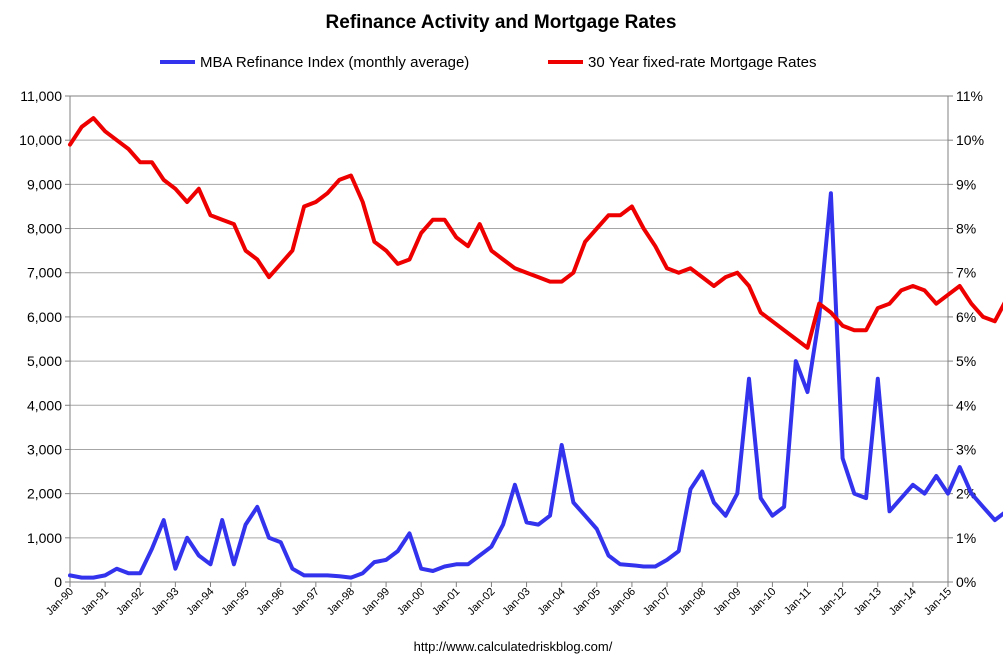 This screenshot has height=667, width=1003. Describe the element at coordinates (235, 602) in the screenshot. I see `x-tick-label: Jan-95` at that location.